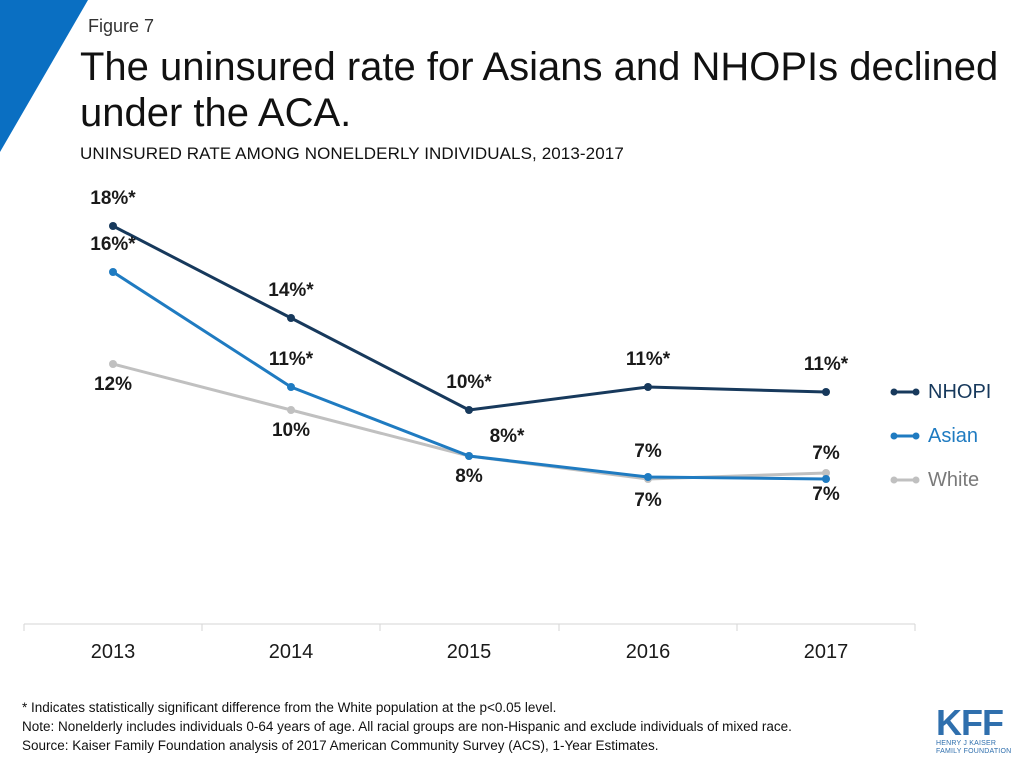 The height and width of the screenshot is (768, 1024). What do you see at coordinates (291, 430) in the screenshot?
I see `data-label-white-2014: 10%` at bounding box center [291, 430].